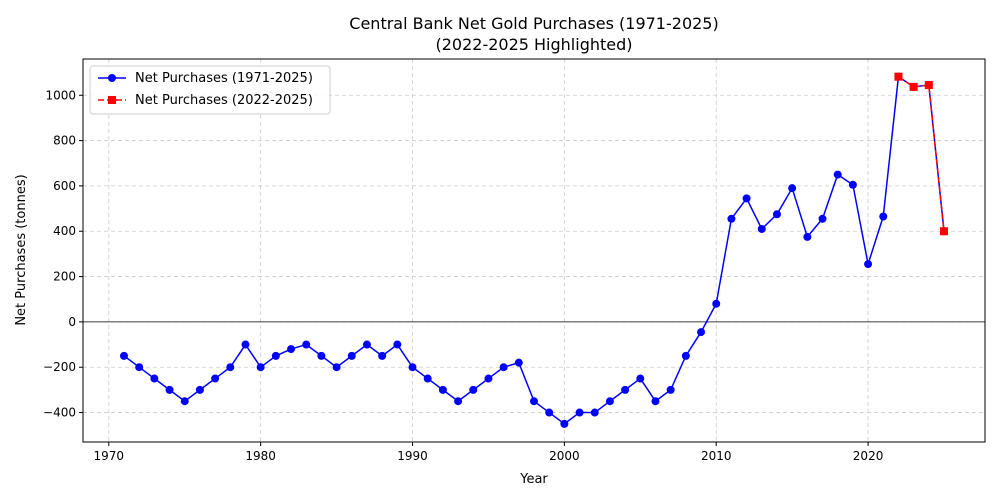 This screenshot has width=1000, height=504. I want to click on series-line, so click(921, 154).